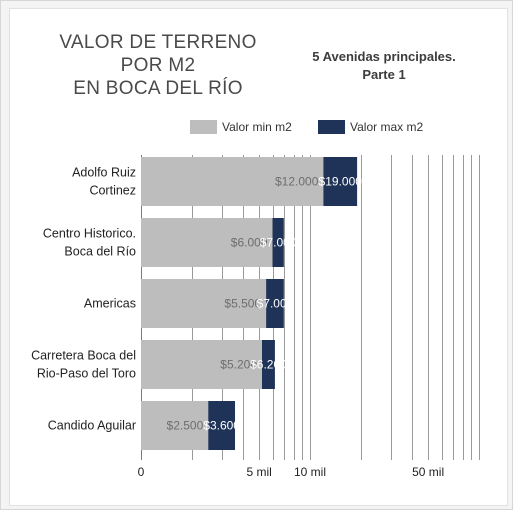 The image size is (513, 510). Describe the element at coordinates (386, 127) in the screenshot. I see `legend-label-max: Valor max m2` at that location.